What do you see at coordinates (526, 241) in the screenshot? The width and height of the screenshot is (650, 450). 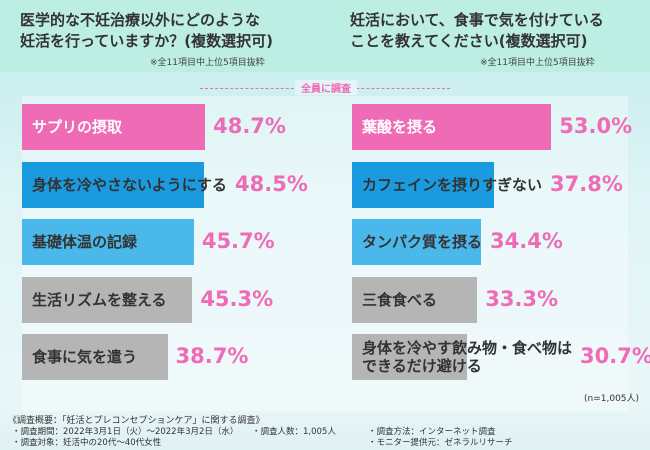 I see `value-label: 34.4%` at bounding box center [526, 241].